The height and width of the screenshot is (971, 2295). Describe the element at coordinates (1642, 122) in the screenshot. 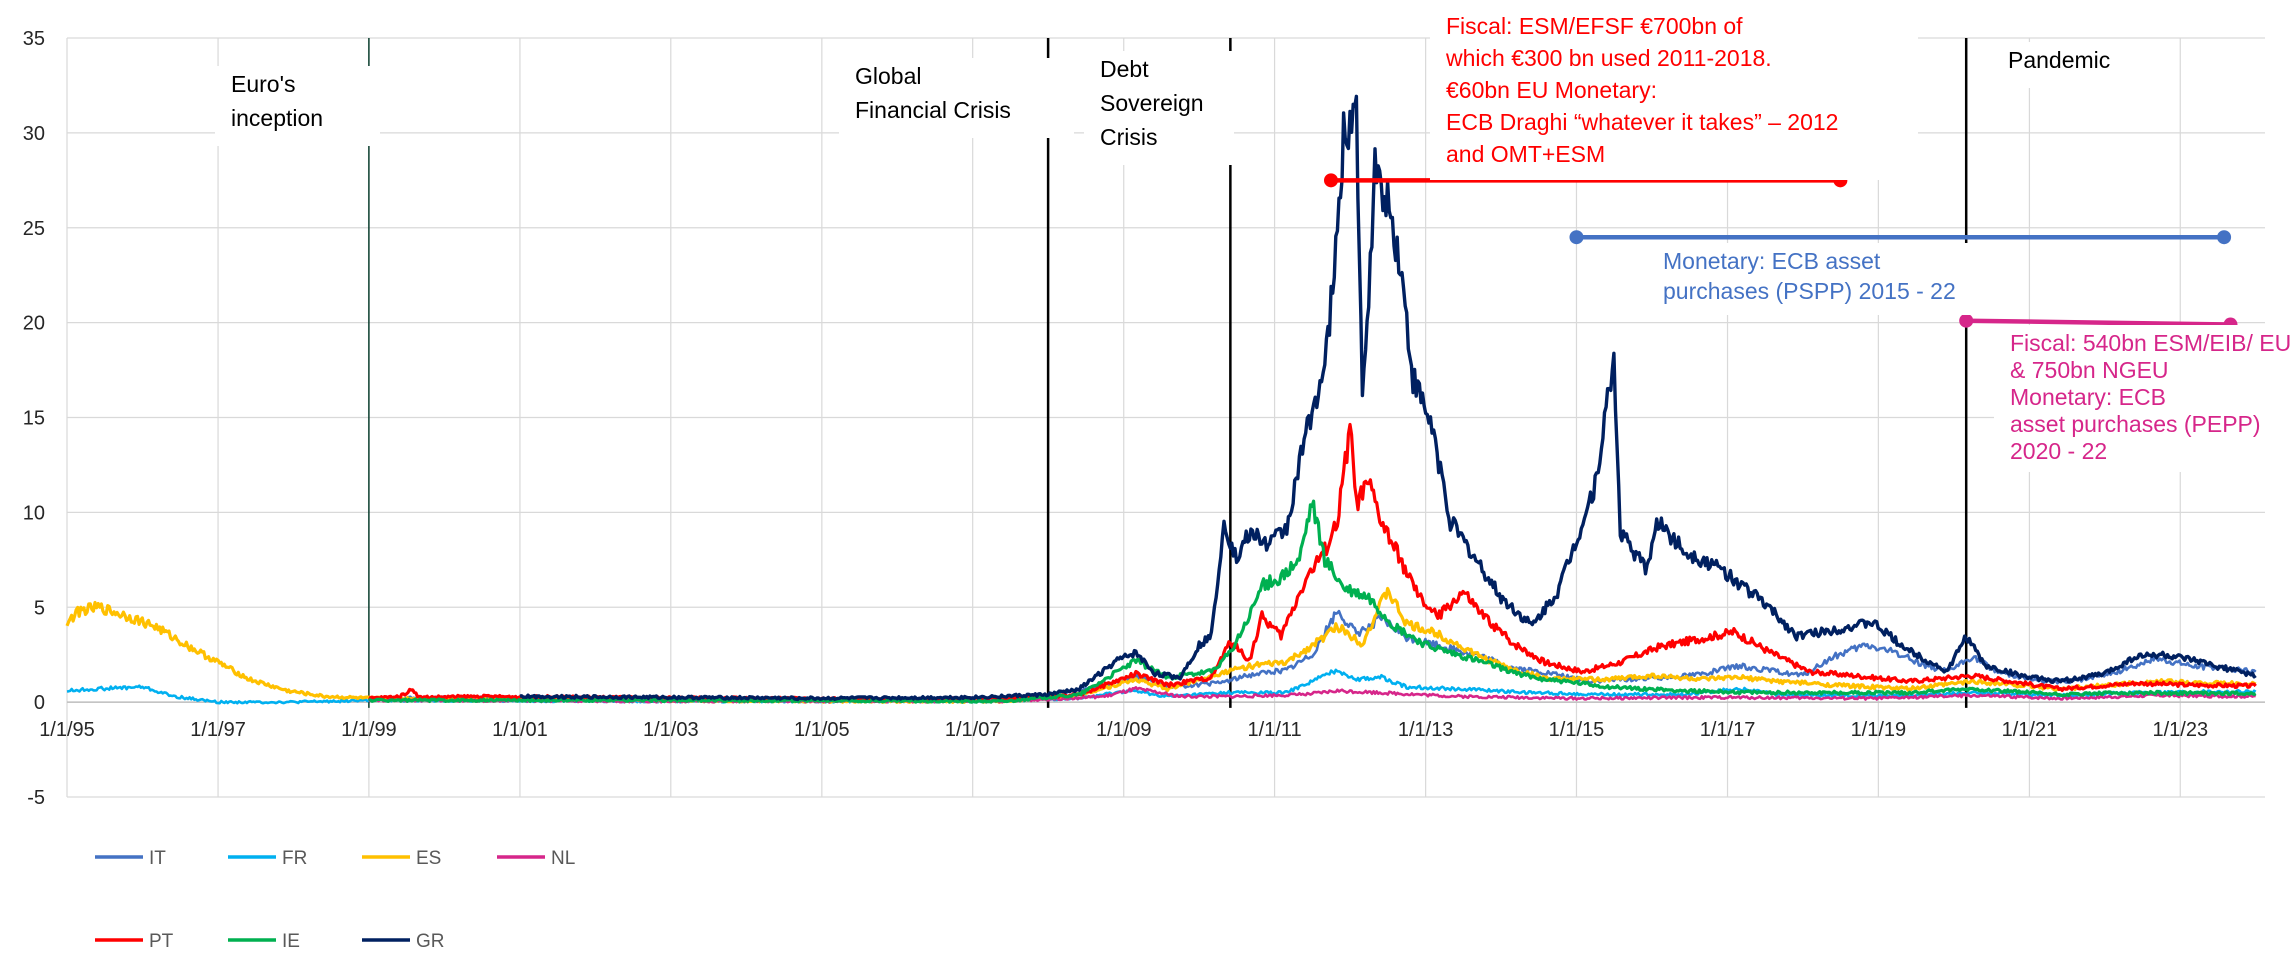

I see `annotation-4-line-4: ECB Draghi “whatever it takes” – 2012` at that location.